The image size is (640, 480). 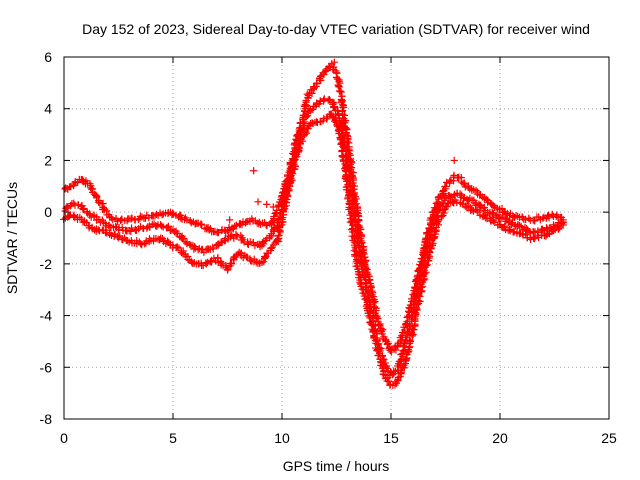 I want to click on y-tick-label: 4, so click(x=48, y=109).